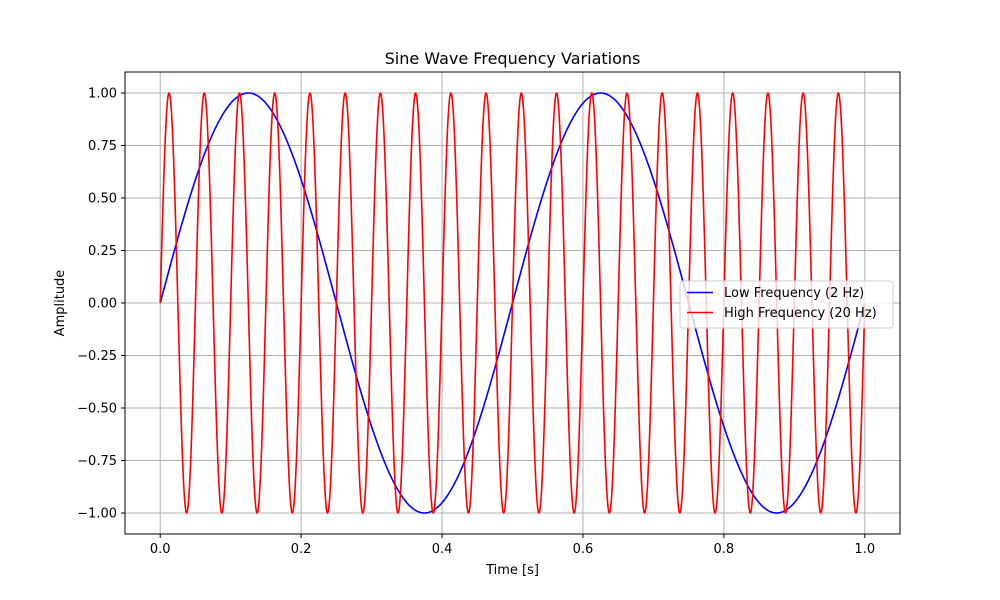 This screenshot has width=1000, height=600. I want to click on legend-label: Low Frequency (2 Hz), so click(794, 293).